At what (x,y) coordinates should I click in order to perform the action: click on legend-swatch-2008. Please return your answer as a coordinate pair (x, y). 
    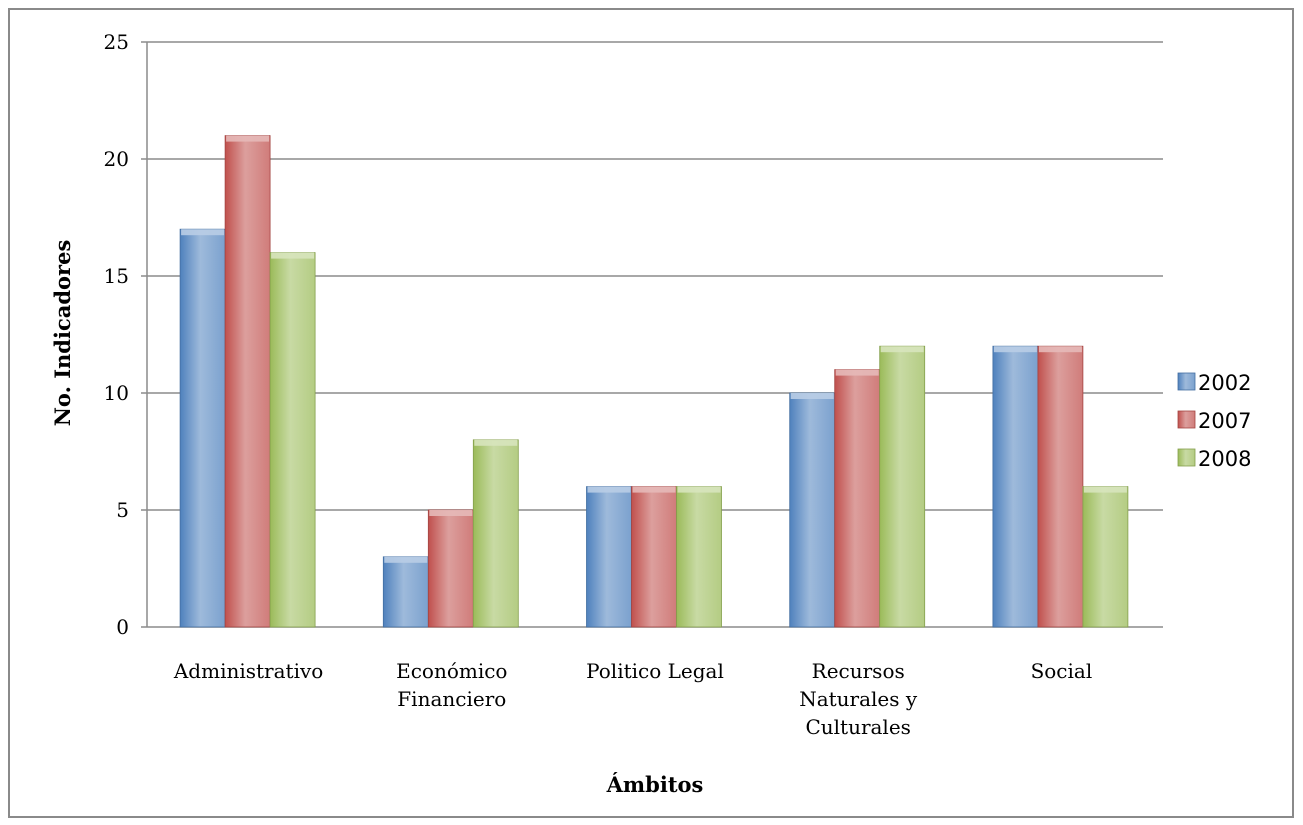
    Looking at the image, I should click on (1186, 457).